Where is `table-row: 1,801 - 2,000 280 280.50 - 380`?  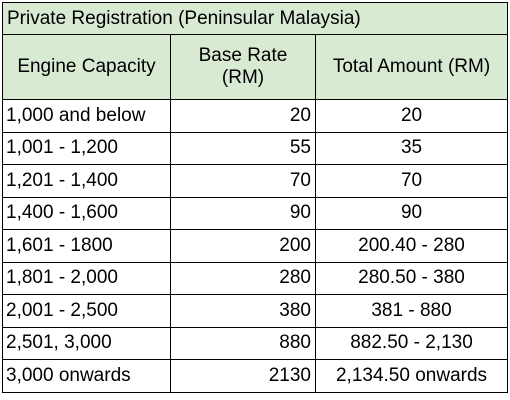 table-row: 1,801 - 2,000 280 280.50 - 380 is located at coordinates (255, 278).